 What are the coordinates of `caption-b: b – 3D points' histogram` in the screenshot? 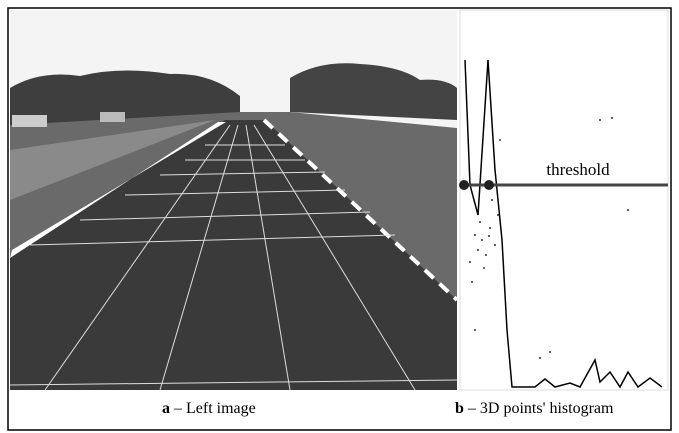 It's located at (534, 409).